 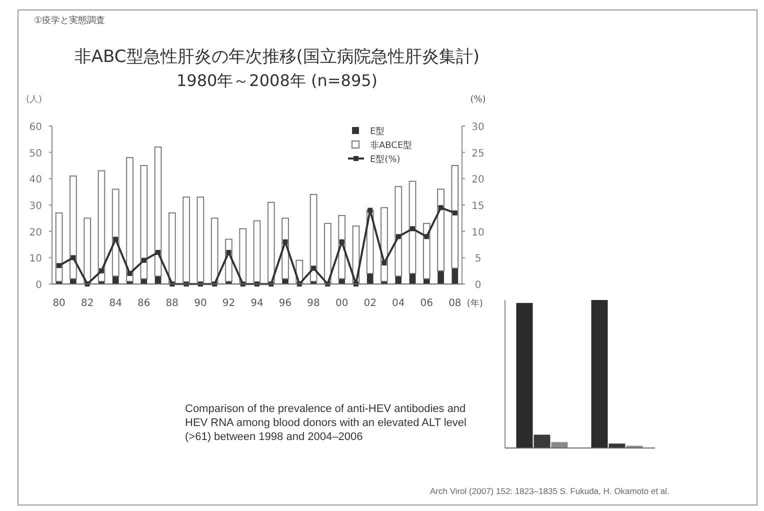 I want to click on x-tick-label: 88, so click(x=172, y=303).